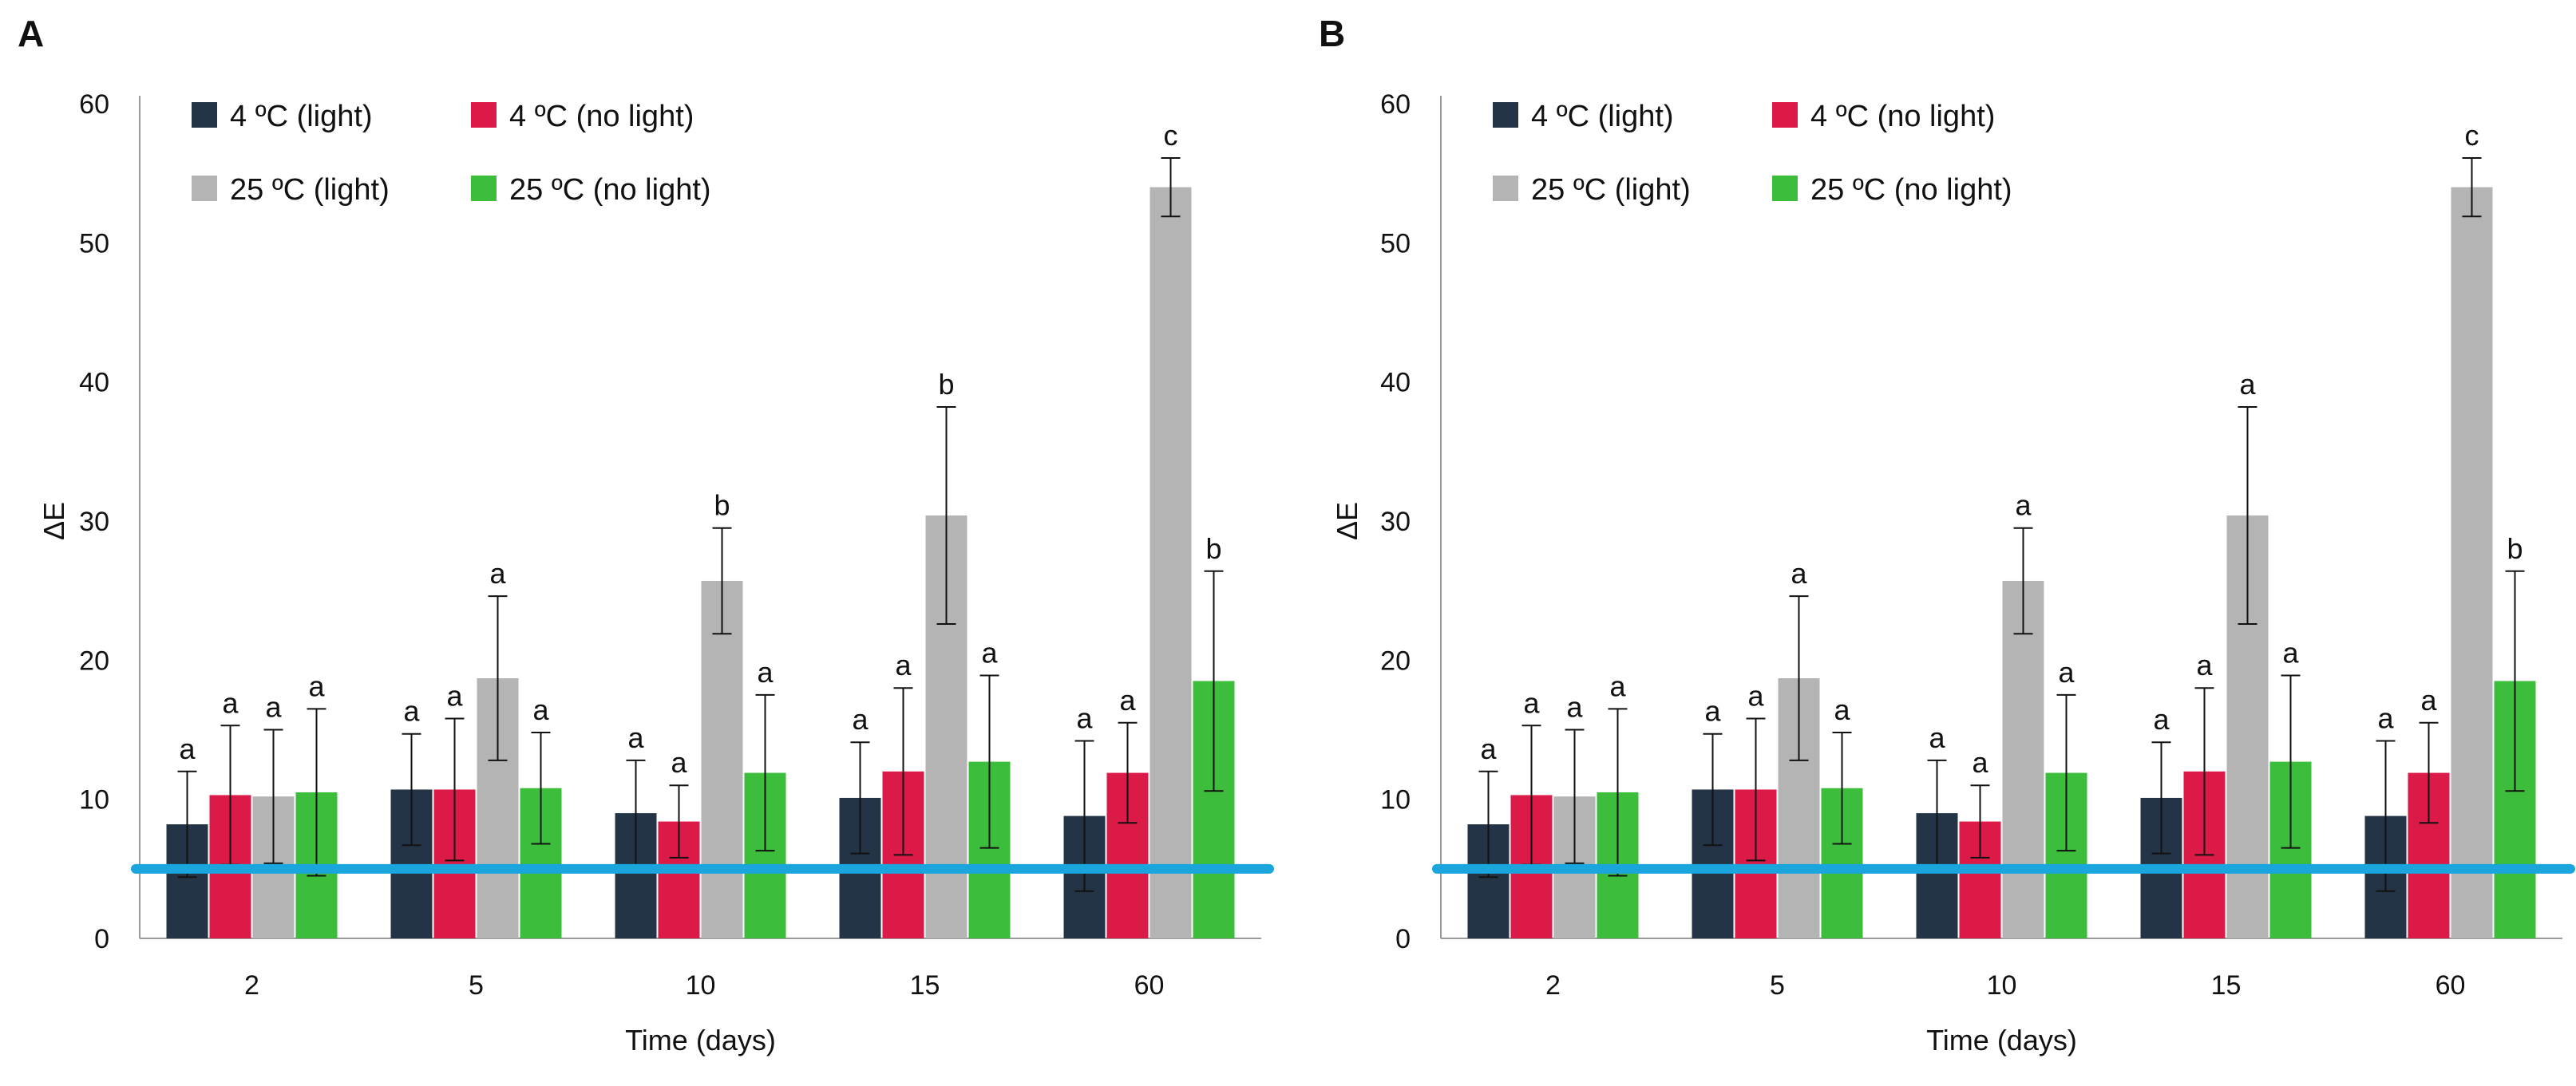 Image resolution: width=2576 pixels, height=1086 pixels. I want to click on panel-letter: B, so click(1332, 33).